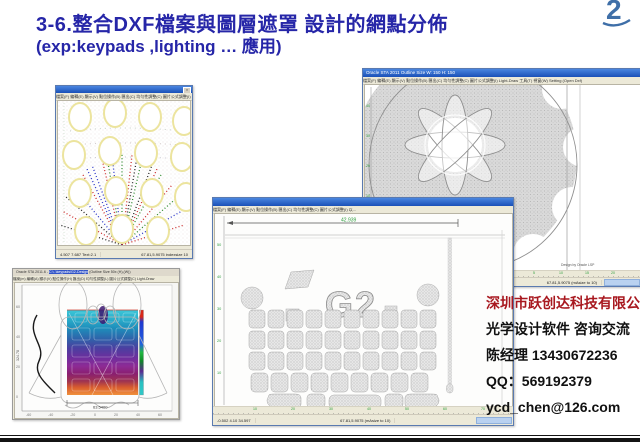 Image resolution: width=640 pixels, height=447 pixels. I want to click on dots-title-bar: ×, so click(124, 89).